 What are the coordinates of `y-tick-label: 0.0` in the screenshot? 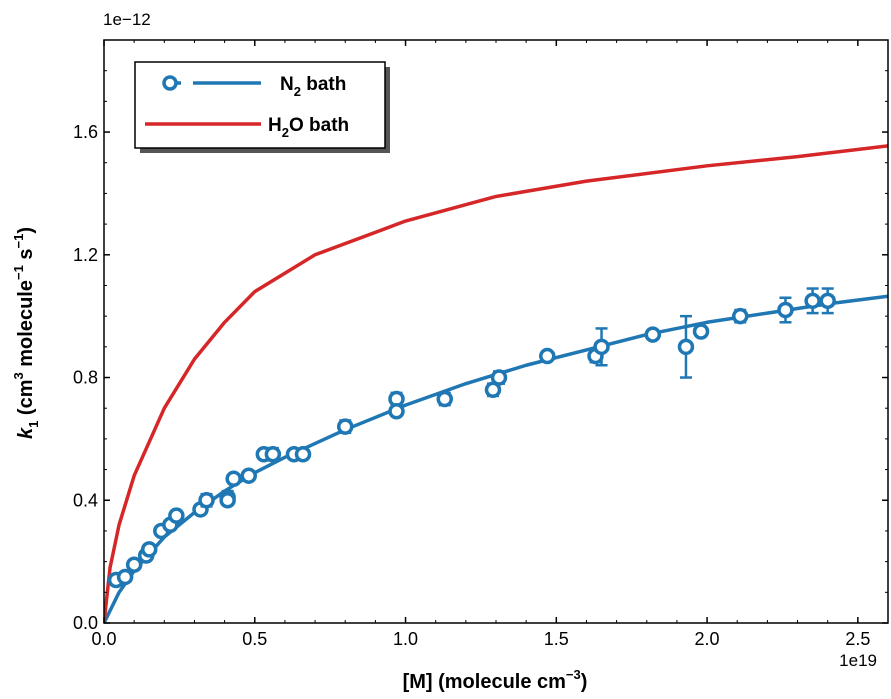 It's located at (85, 623).